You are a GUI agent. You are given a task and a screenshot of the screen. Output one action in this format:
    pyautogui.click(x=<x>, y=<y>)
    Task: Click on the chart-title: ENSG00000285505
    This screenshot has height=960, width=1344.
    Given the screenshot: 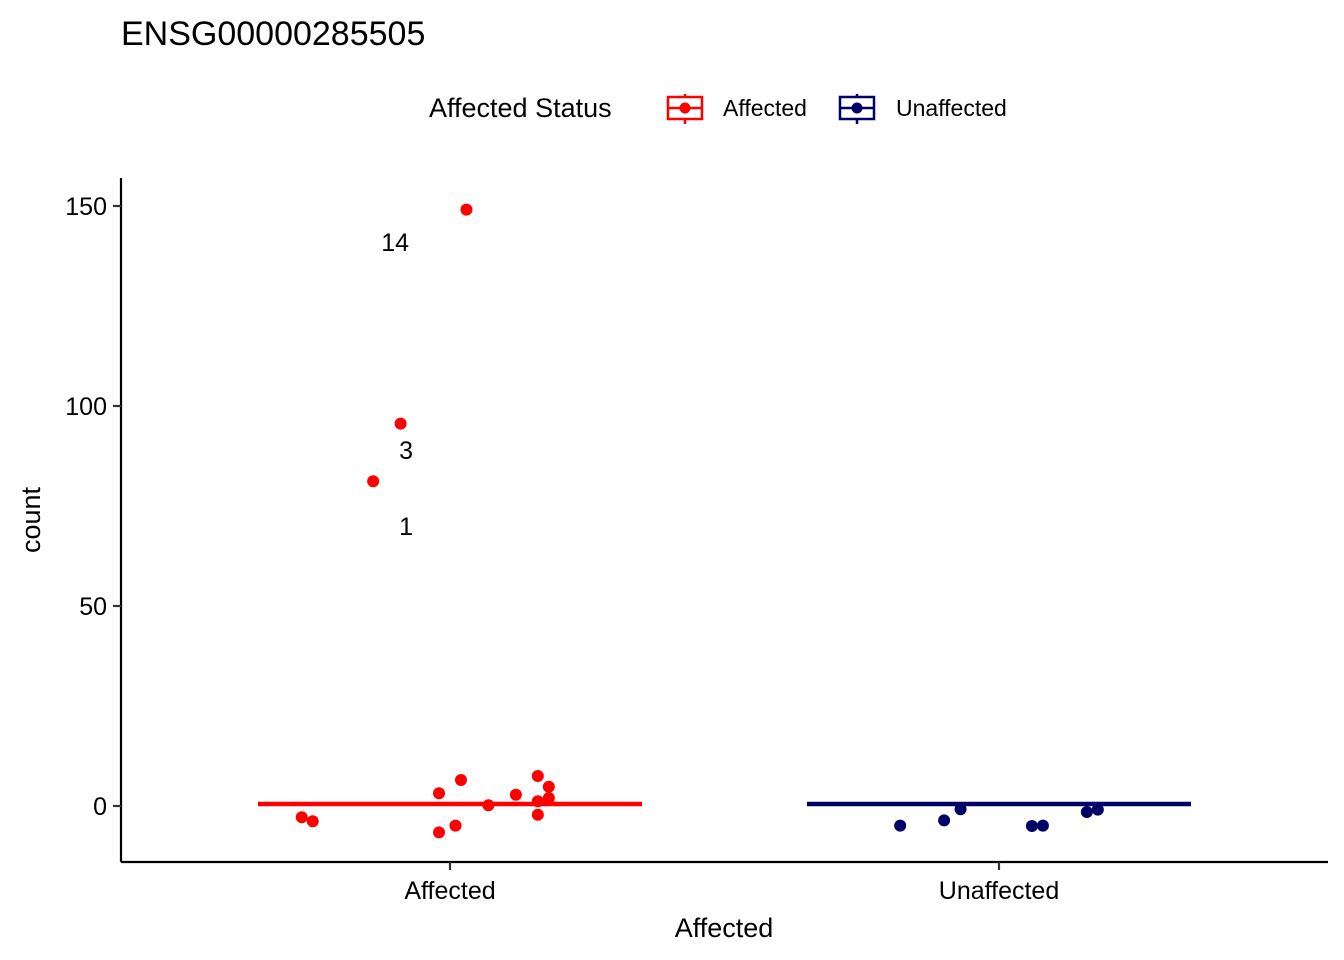 What is the action you would take?
    pyautogui.click(x=273, y=34)
    